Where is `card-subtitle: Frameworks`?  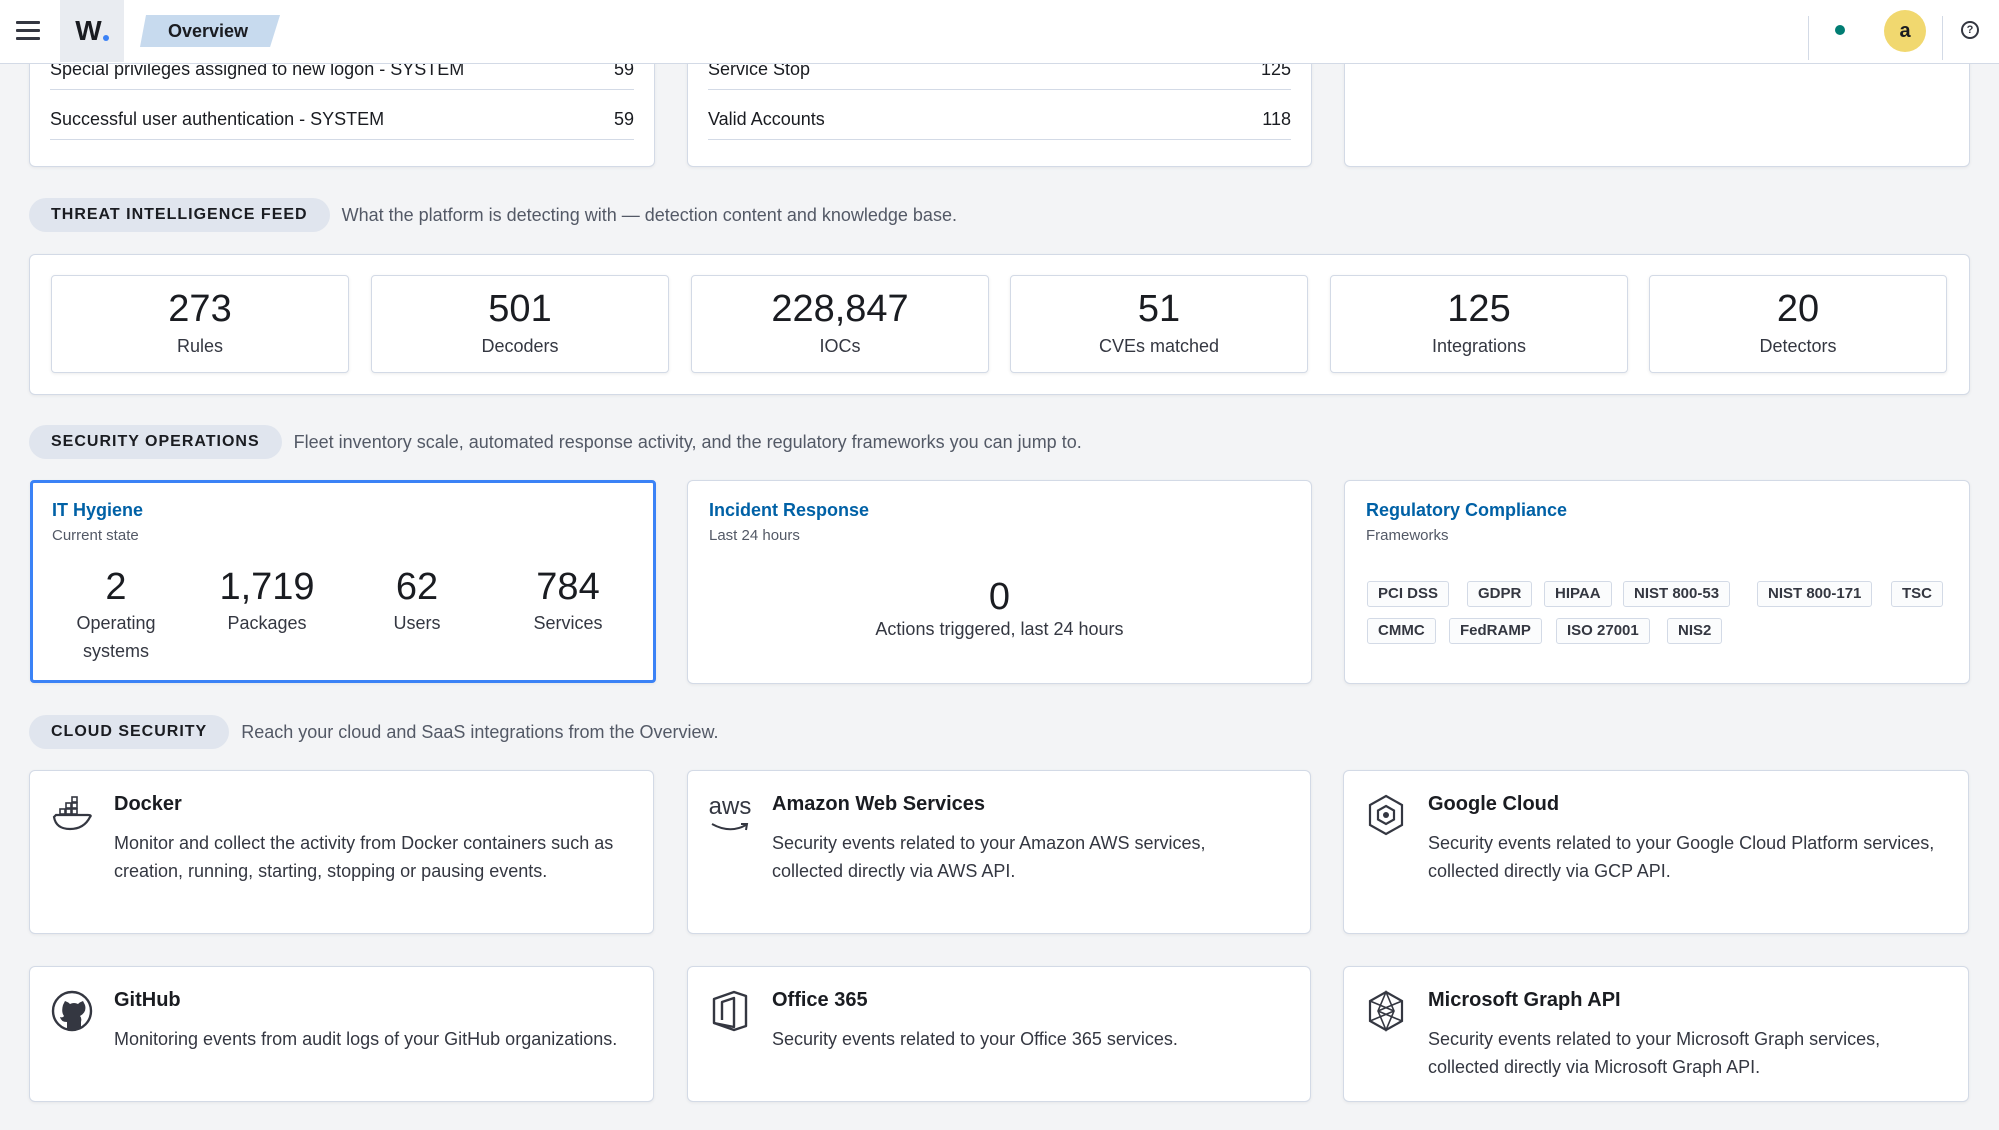 card-subtitle: Frameworks is located at coordinates (1407, 535).